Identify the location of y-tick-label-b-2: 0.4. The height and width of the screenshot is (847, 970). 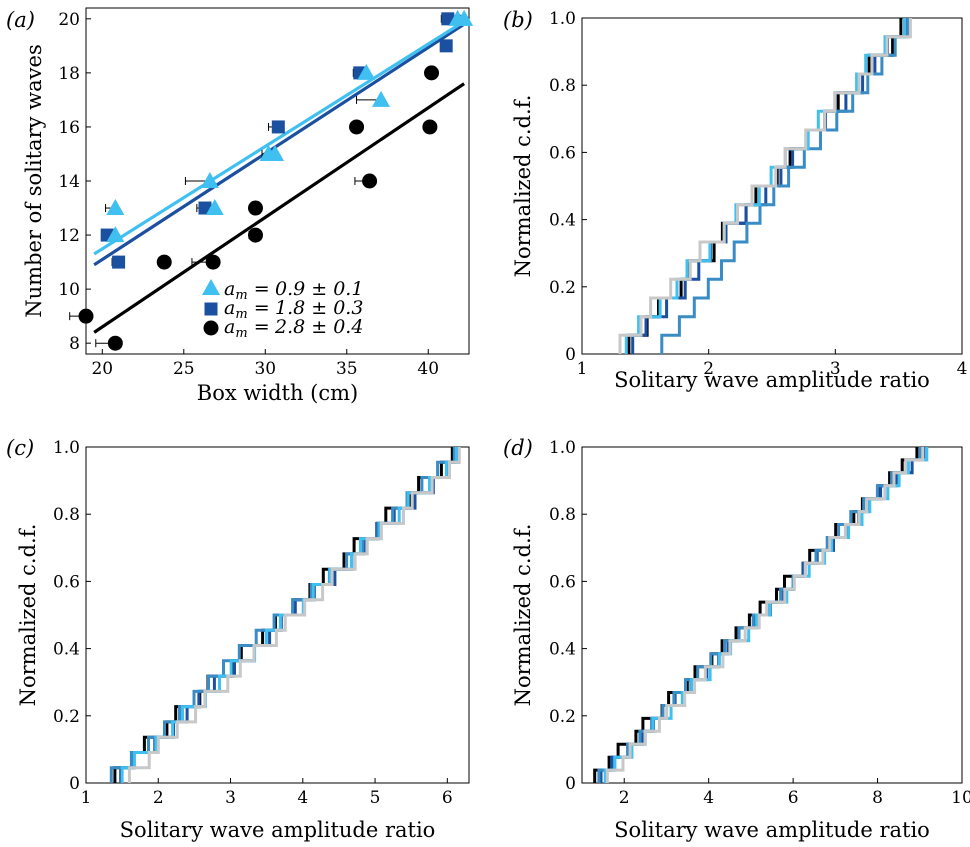
(562, 221).